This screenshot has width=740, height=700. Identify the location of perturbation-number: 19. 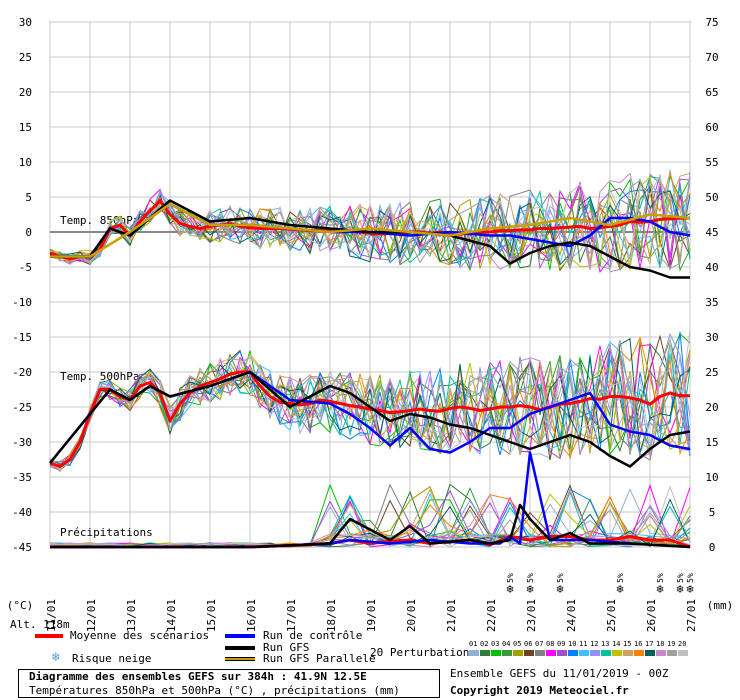
(671, 644).